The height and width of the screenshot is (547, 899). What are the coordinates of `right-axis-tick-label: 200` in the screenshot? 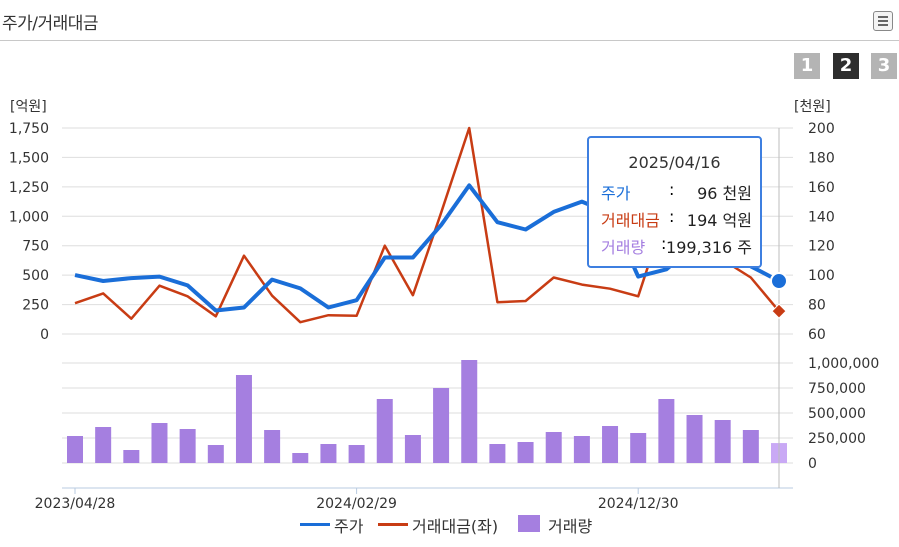 It's located at (821, 129).